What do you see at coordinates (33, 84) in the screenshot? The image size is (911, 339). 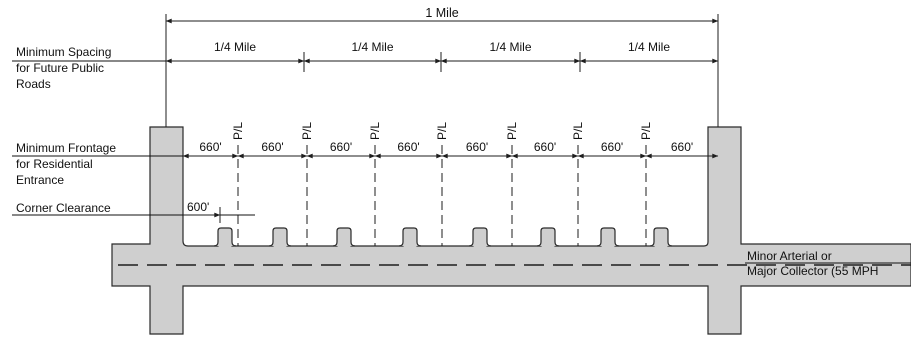 I see `spacing-label-line3: Roads` at bounding box center [33, 84].